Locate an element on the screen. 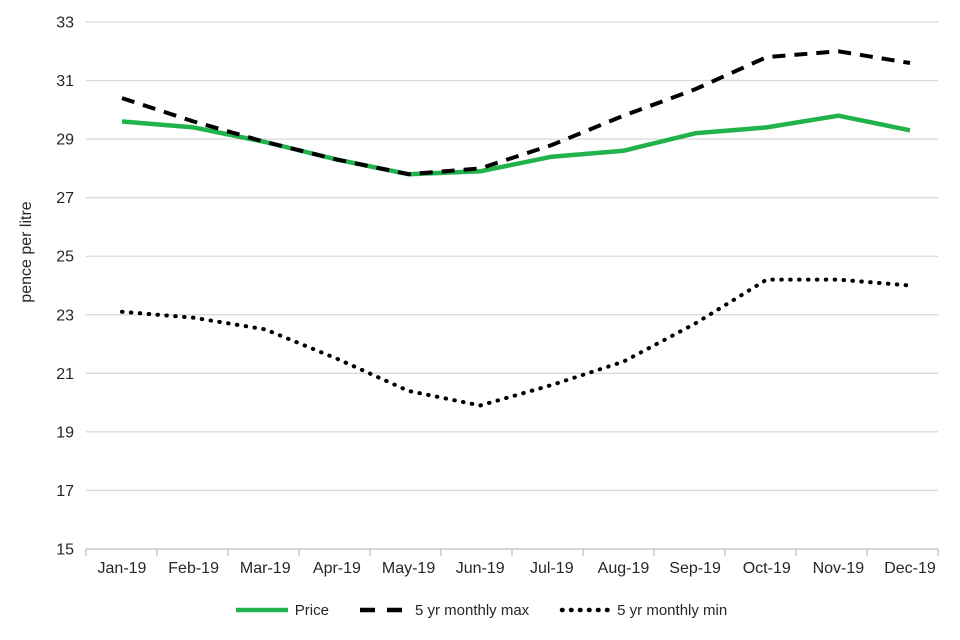  legend-label-max: 5 yr monthly max is located at coordinates (472, 610).